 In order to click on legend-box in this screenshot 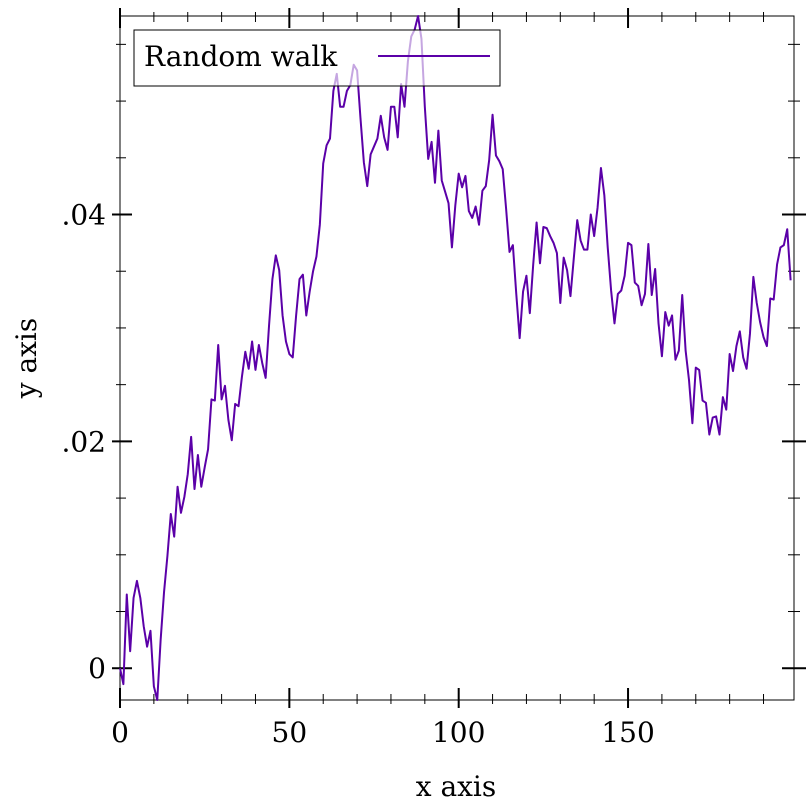, I will do `click(317, 58)`.